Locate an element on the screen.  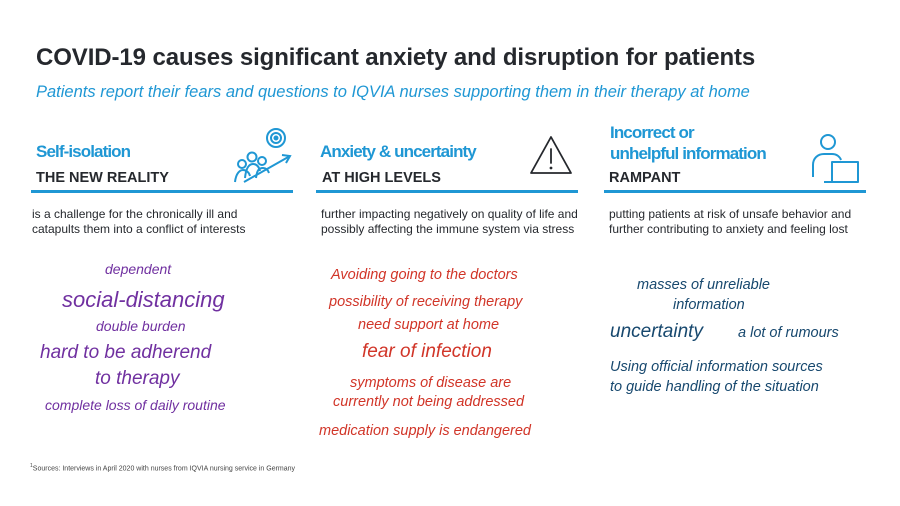
word-medication-supply: medication supply is endangered is located at coordinates (425, 431).